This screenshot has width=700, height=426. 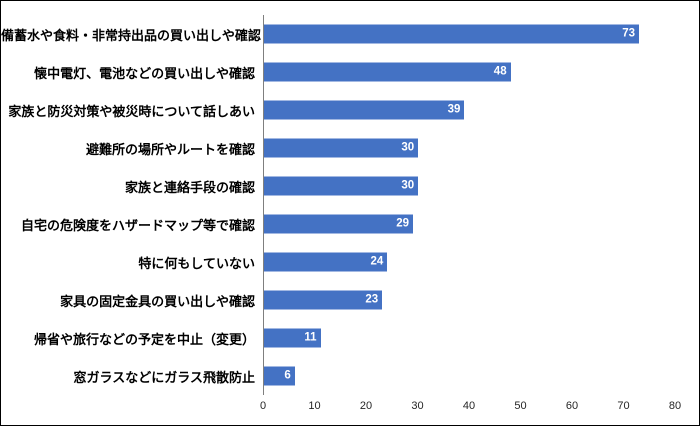 What do you see at coordinates (170, 149) in the screenshot?
I see `category-label: 避難所の場所やルートを確認` at bounding box center [170, 149].